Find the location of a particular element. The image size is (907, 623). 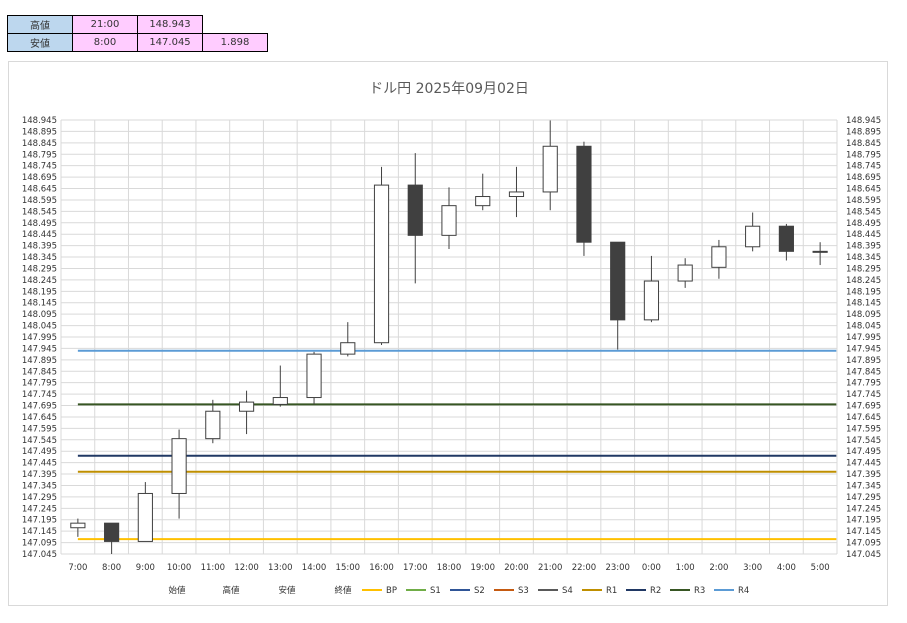

y-tick-label-left: 148.645 is located at coordinates (39, 190).